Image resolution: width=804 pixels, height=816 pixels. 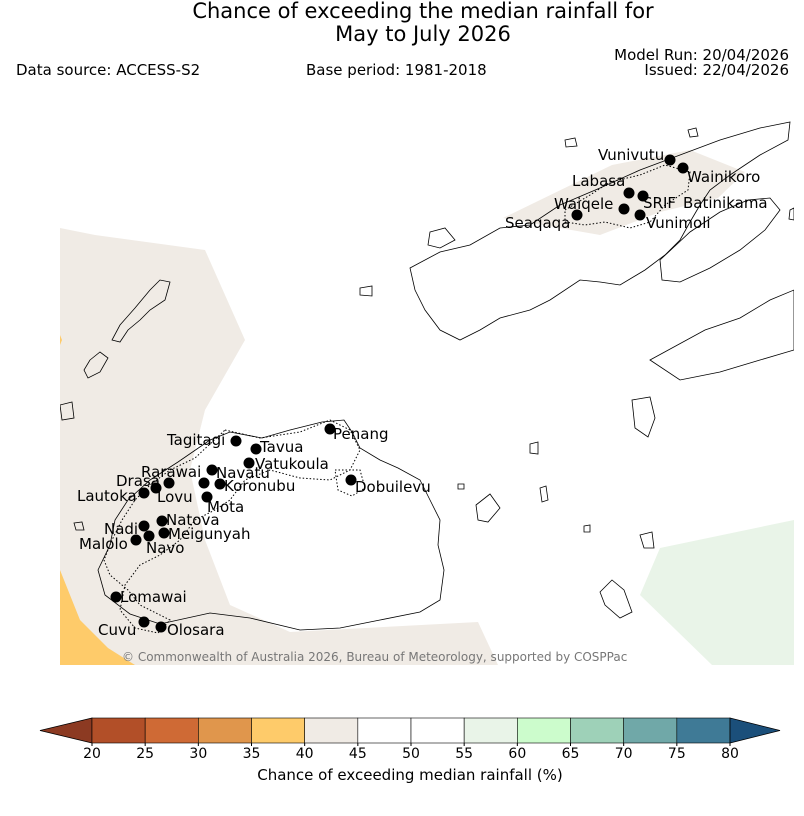 I want to click on marker-koronubu, so click(x=220, y=484).